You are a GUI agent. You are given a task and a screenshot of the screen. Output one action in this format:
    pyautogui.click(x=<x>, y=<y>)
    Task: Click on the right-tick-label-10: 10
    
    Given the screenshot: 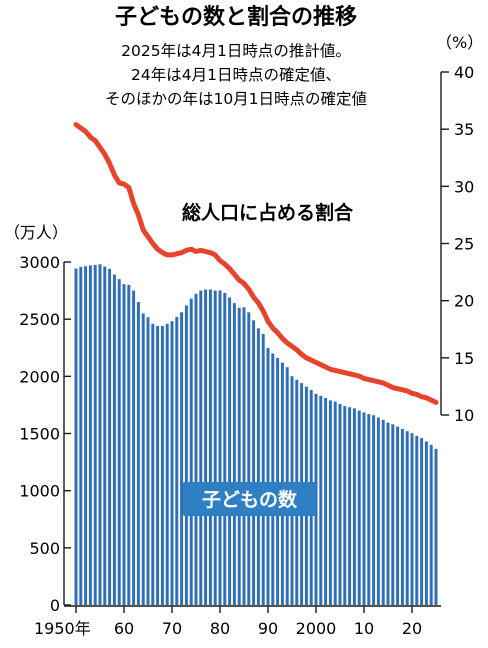 What is the action you would take?
    pyautogui.click(x=464, y=415)
    